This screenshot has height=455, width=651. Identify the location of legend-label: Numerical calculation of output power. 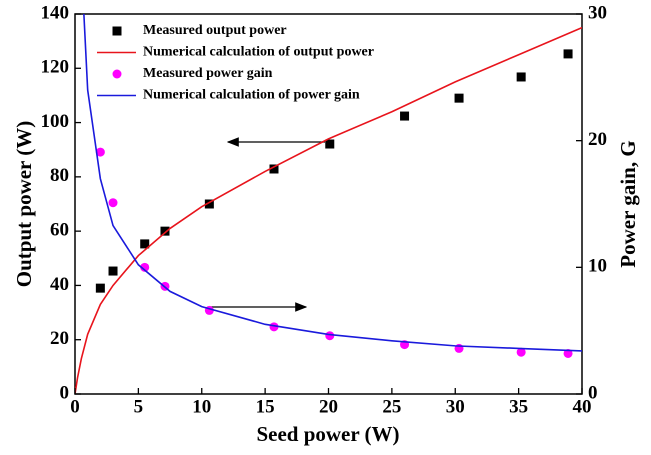
(258, 52).